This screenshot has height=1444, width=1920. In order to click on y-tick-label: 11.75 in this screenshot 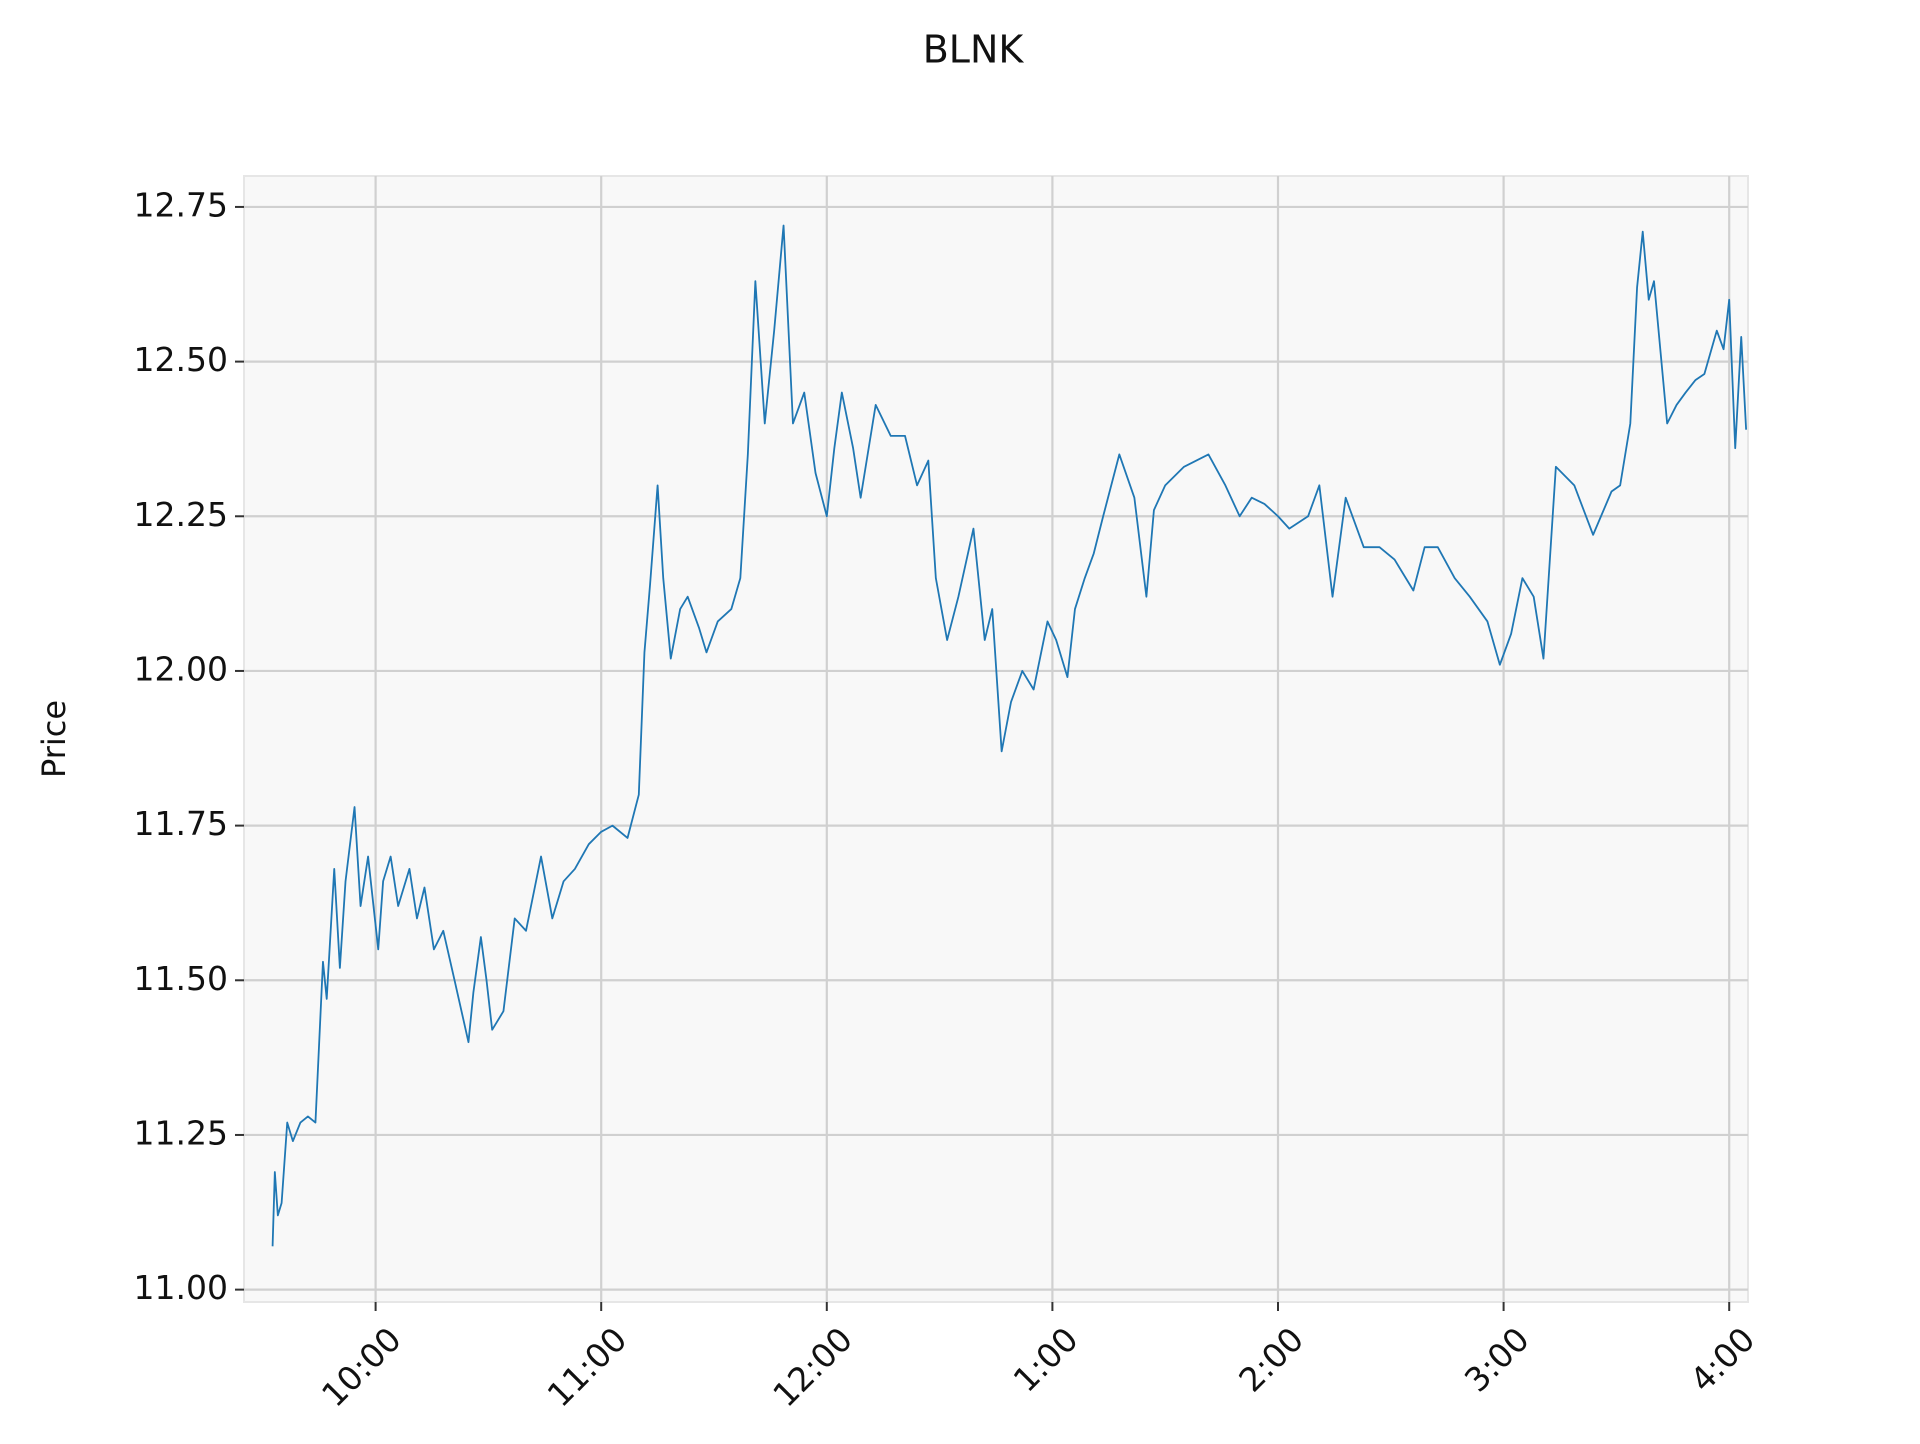, I will do `click(181, 823)`.